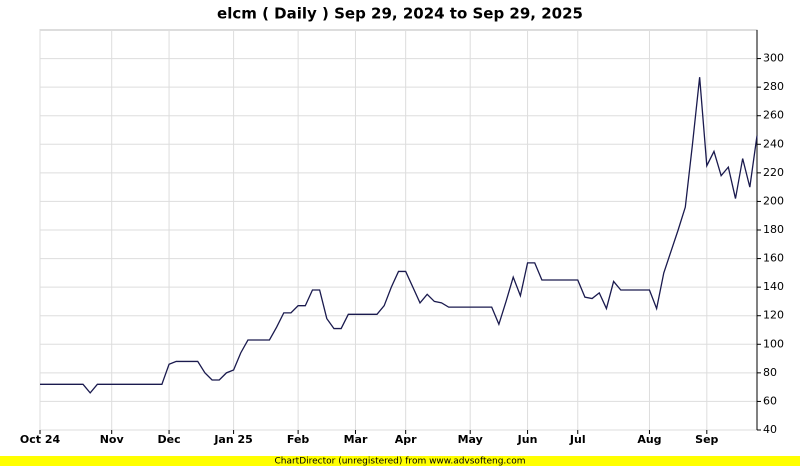 The width and height of the screenshot is (800, 466). I want to click on x-tick-label: Dec, so click(168, 439).